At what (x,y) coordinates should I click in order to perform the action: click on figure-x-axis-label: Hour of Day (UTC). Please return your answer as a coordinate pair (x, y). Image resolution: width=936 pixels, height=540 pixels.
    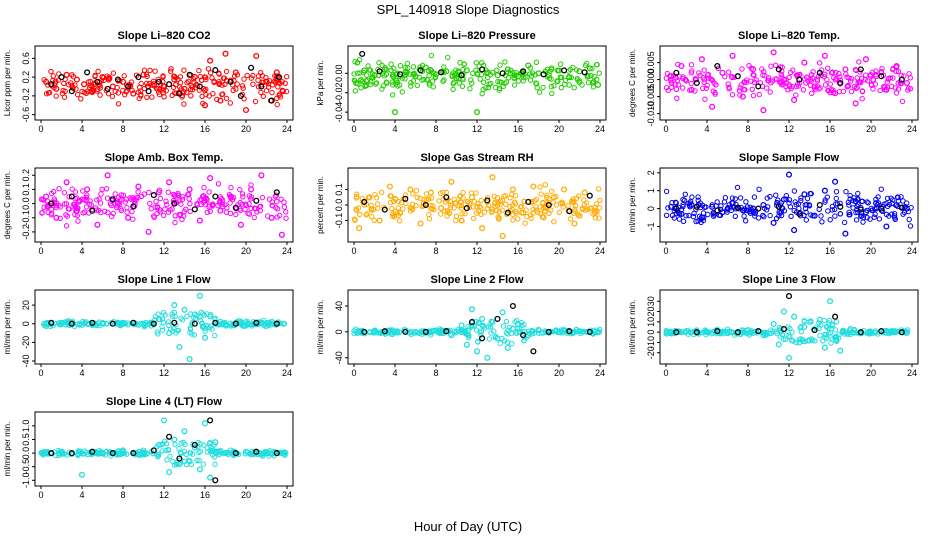
    Looking at the image, I should click on (468, 526).